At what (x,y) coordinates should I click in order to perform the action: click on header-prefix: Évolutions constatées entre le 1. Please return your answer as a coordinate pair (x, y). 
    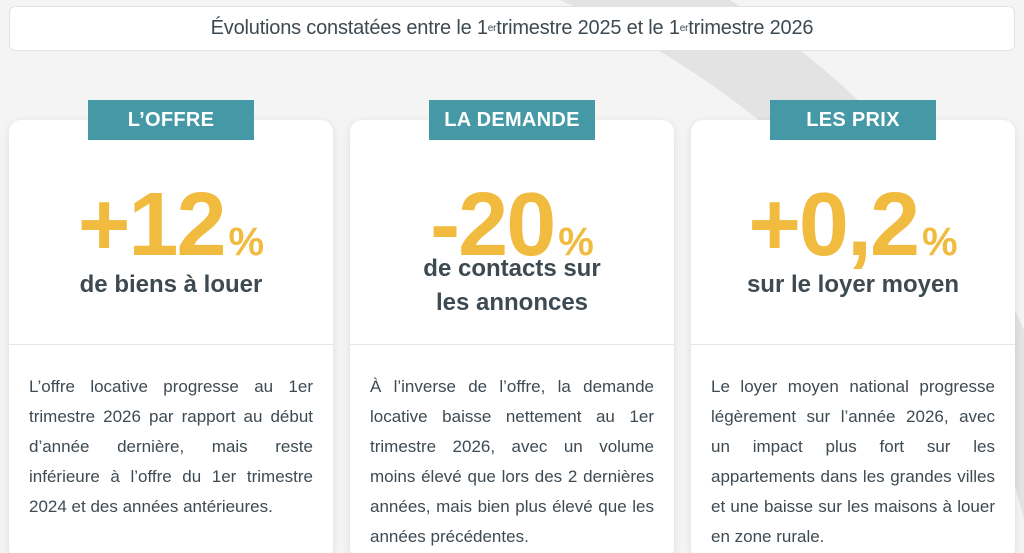
    Looking at the image, I should click on (349, 28).